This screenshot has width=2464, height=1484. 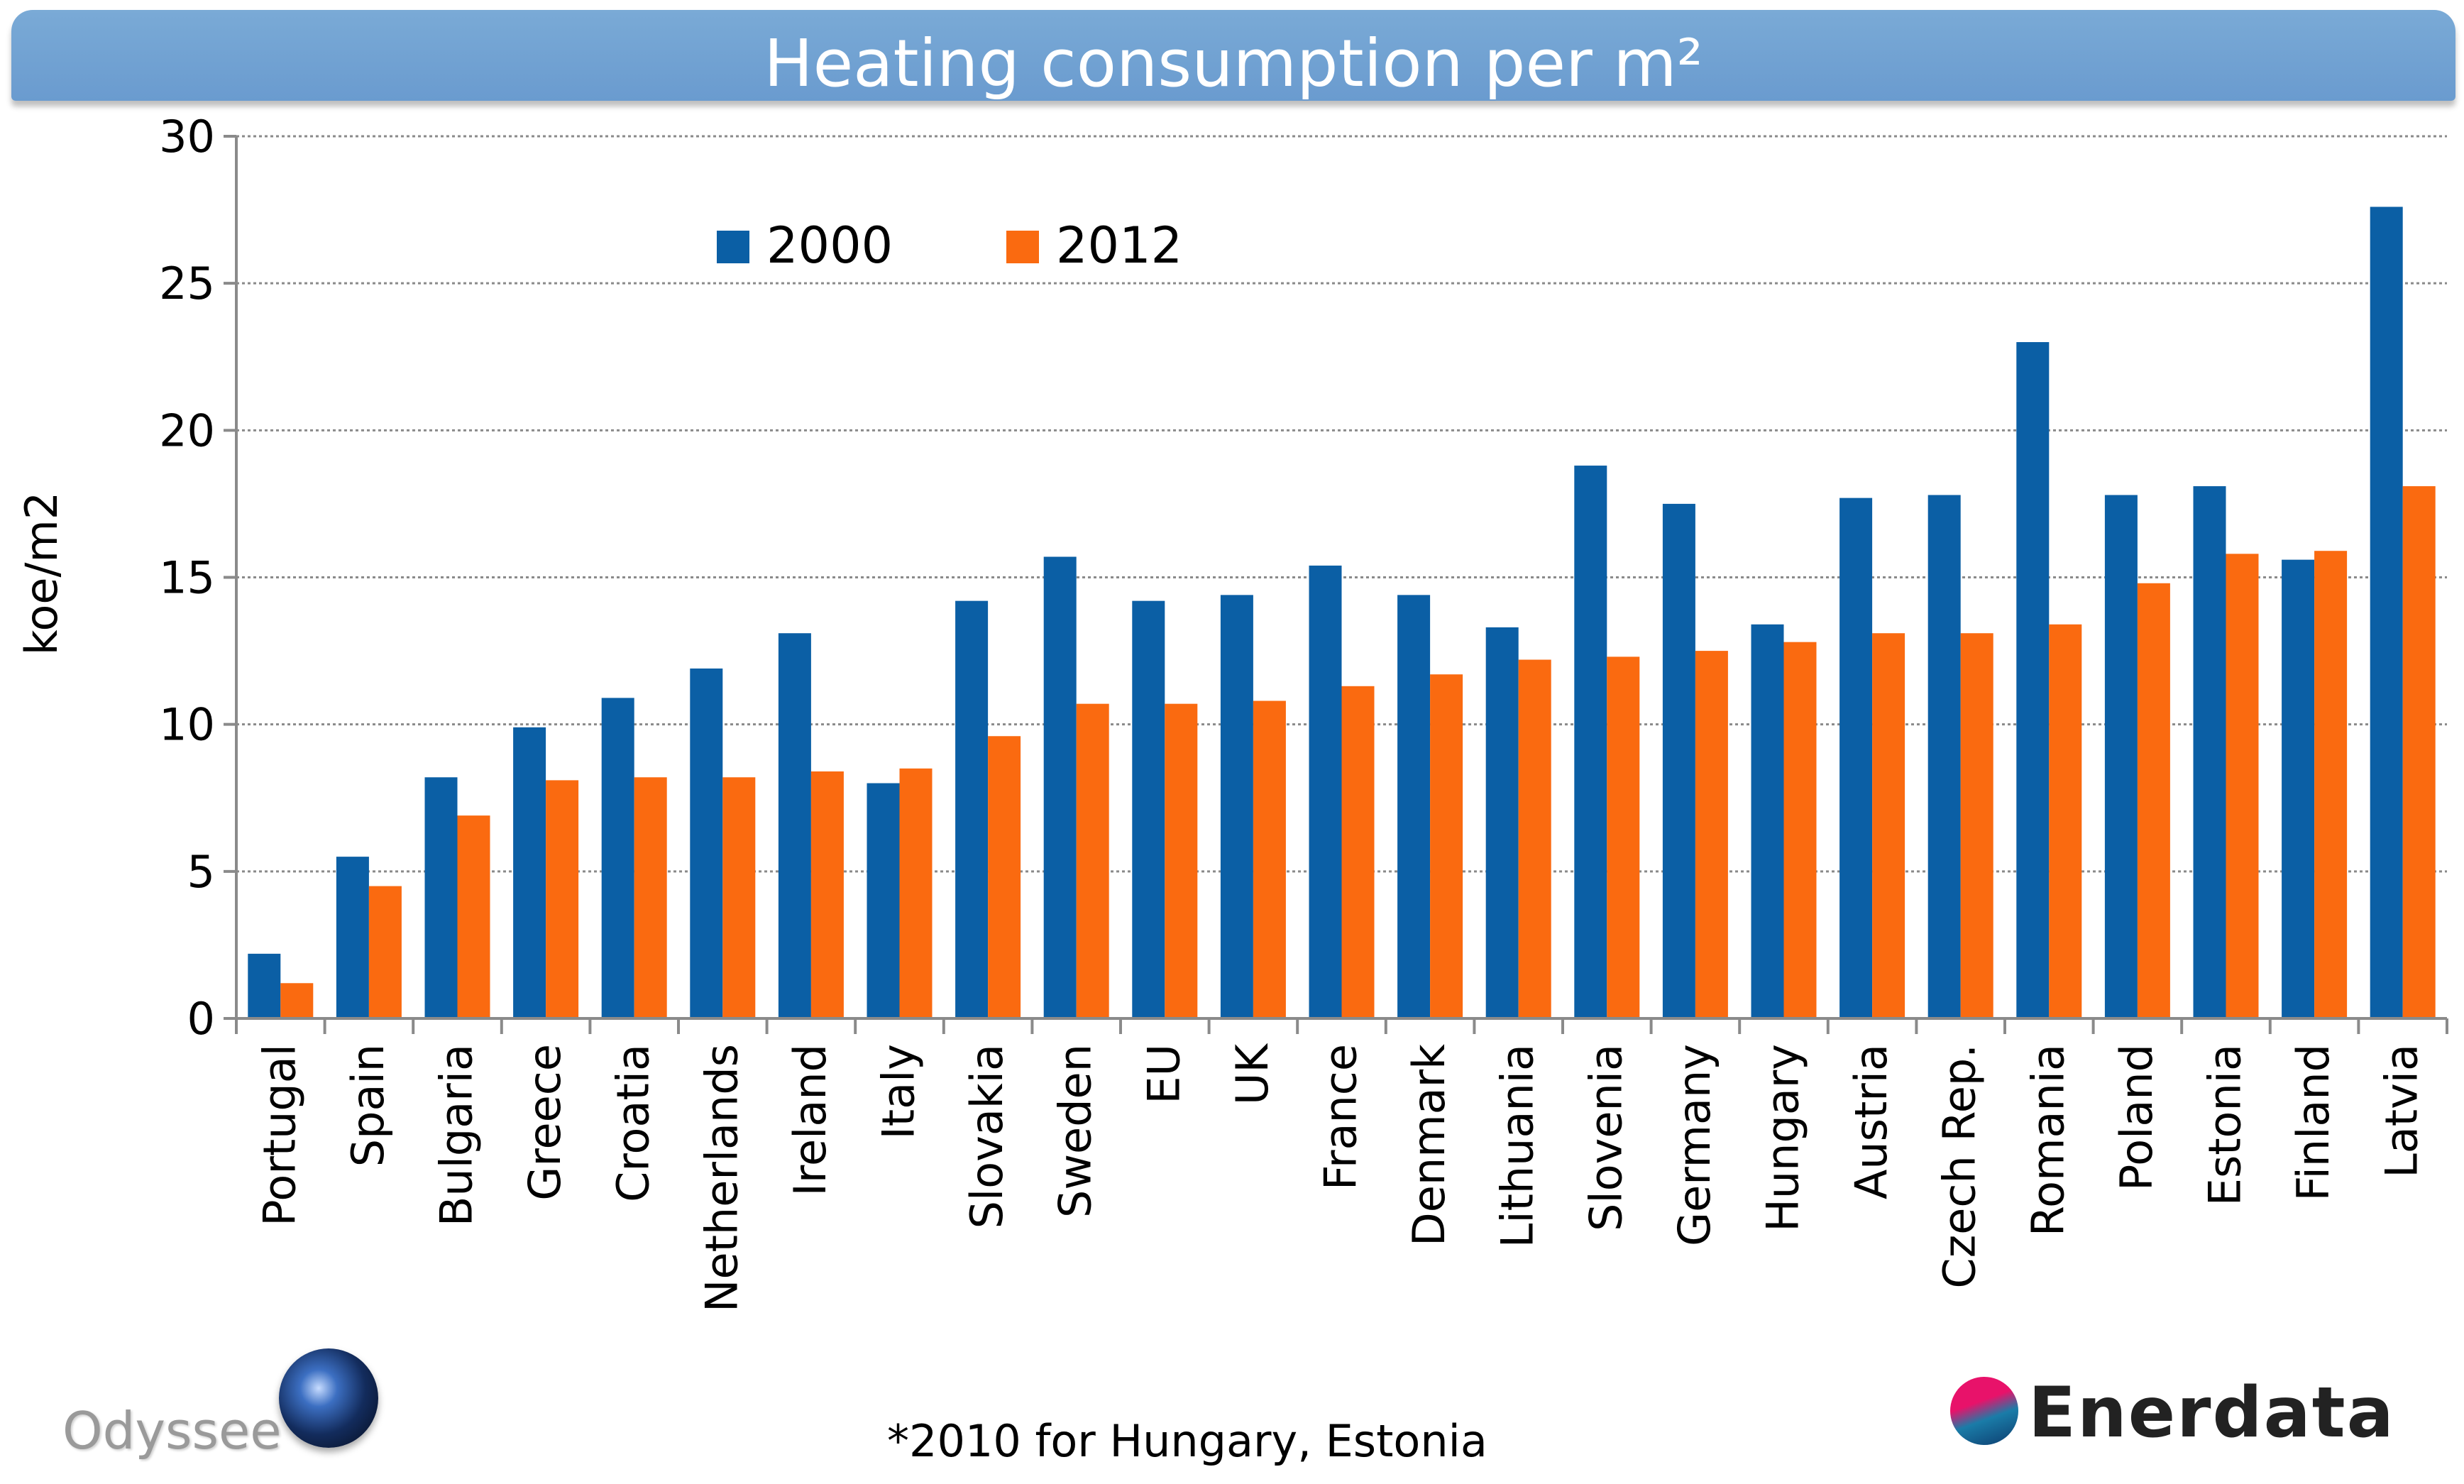 I want to click on bar-2012-austria, so click(x=1889, y=825).